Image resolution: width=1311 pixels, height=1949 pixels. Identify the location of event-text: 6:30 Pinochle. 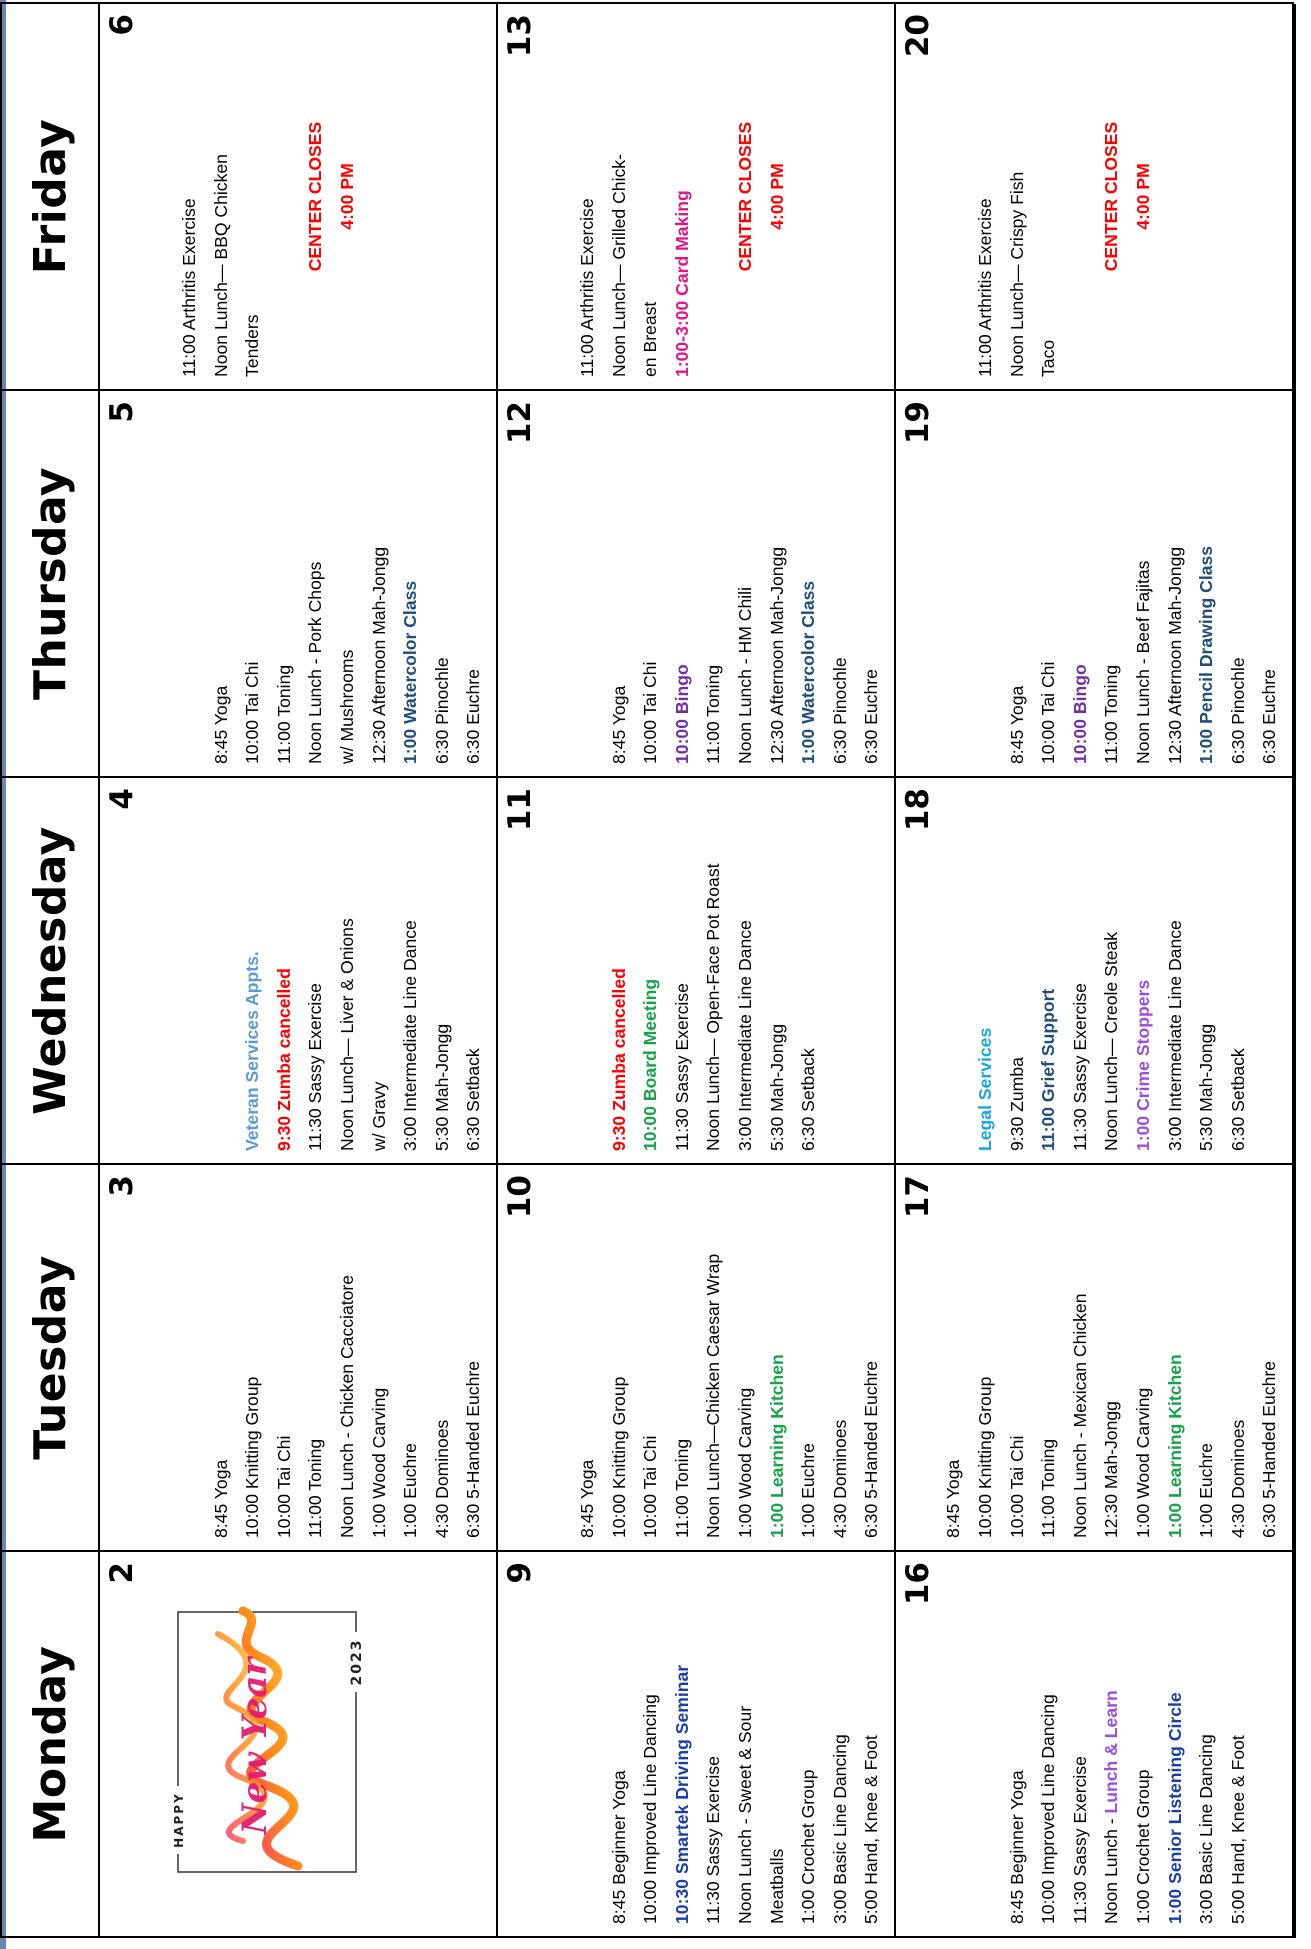
(1237, 710).